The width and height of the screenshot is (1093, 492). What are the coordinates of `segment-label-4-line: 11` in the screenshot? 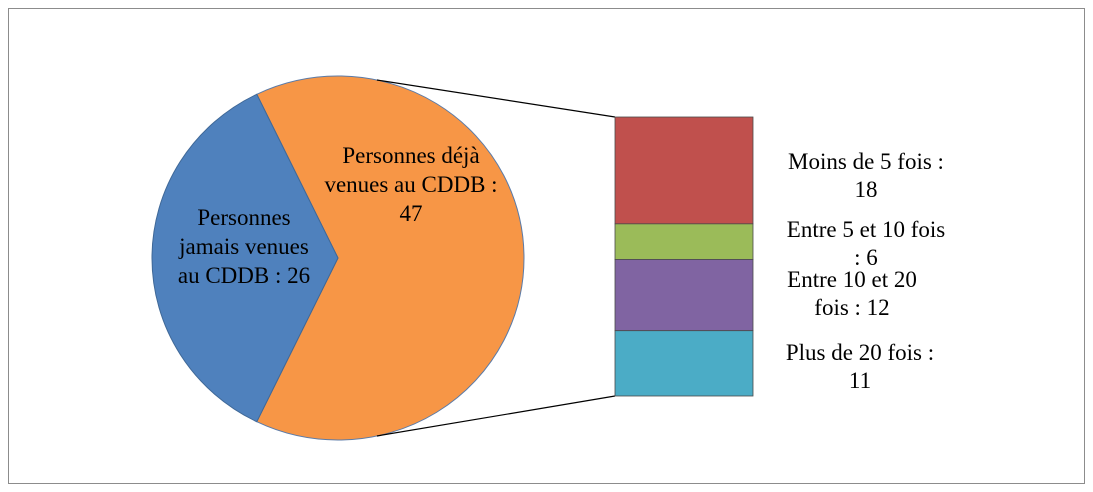 It's located at (860, 380).